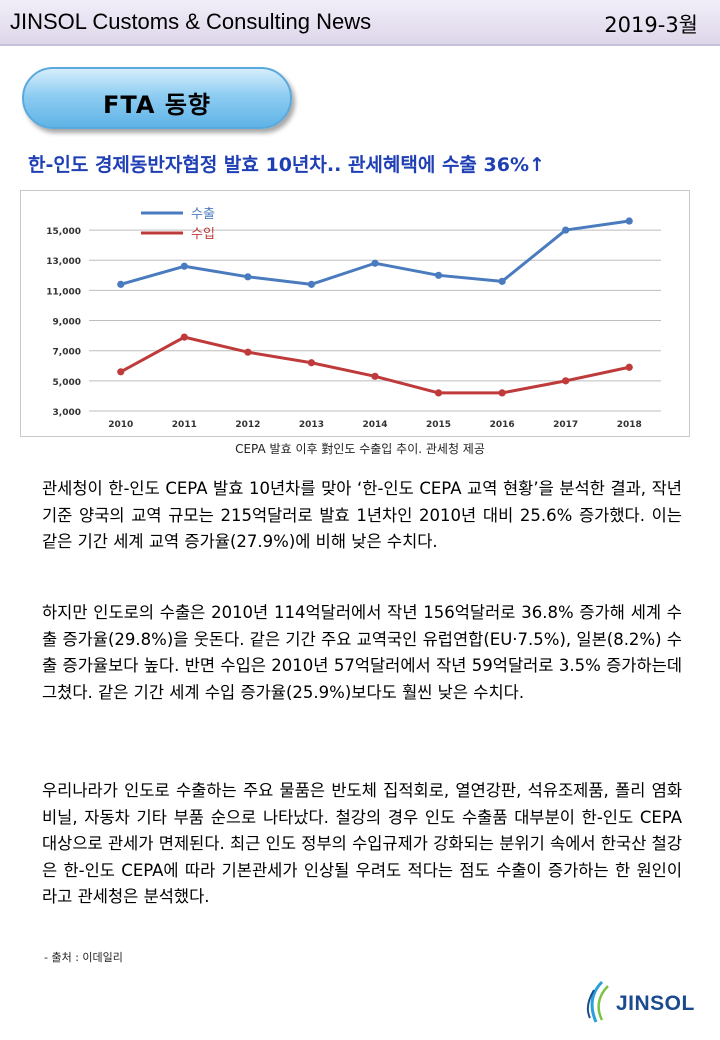 Image resolution: width=720 pixels, height=1040 pixels. Describe the element at coordinates (374, 425) in the screenshot. I see `x-tick-label: 2014` at that location.